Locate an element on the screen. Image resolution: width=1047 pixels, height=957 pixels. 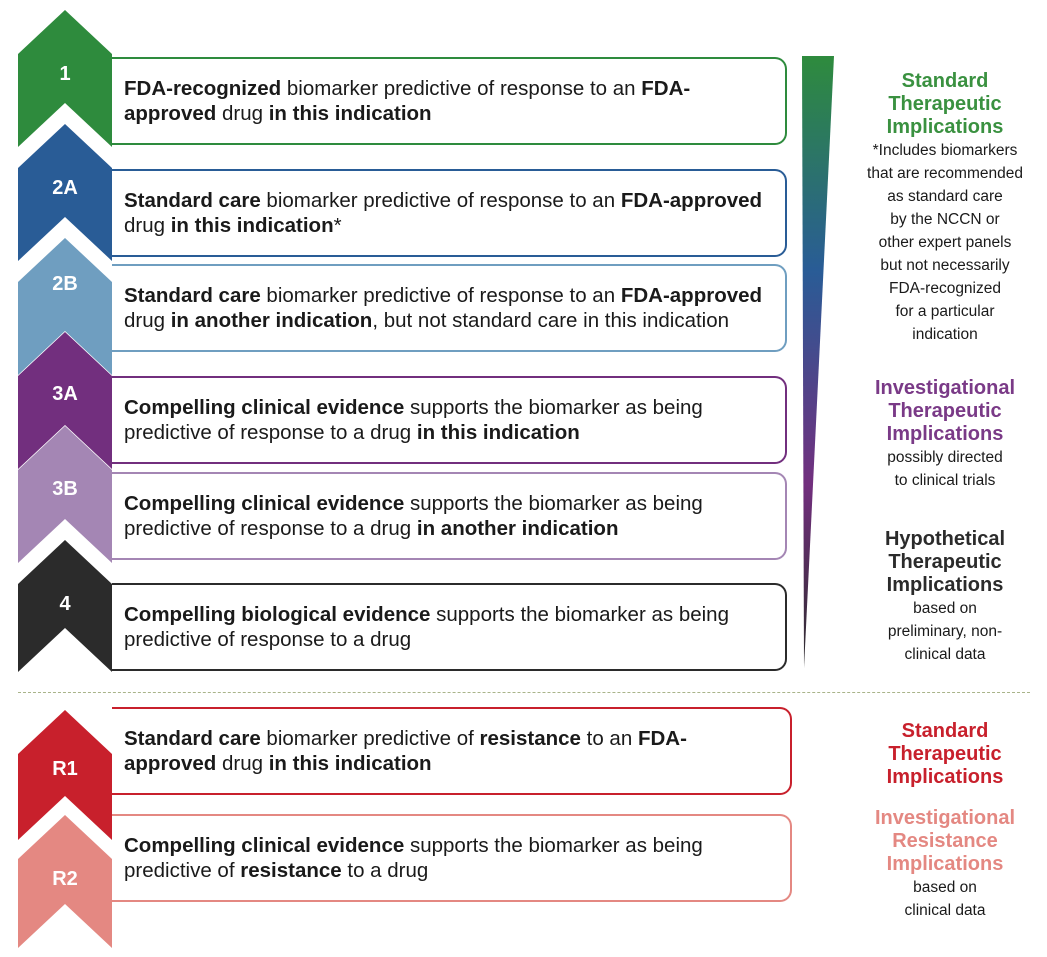
implication-heading: Standard is located at coordinates (945, 81).